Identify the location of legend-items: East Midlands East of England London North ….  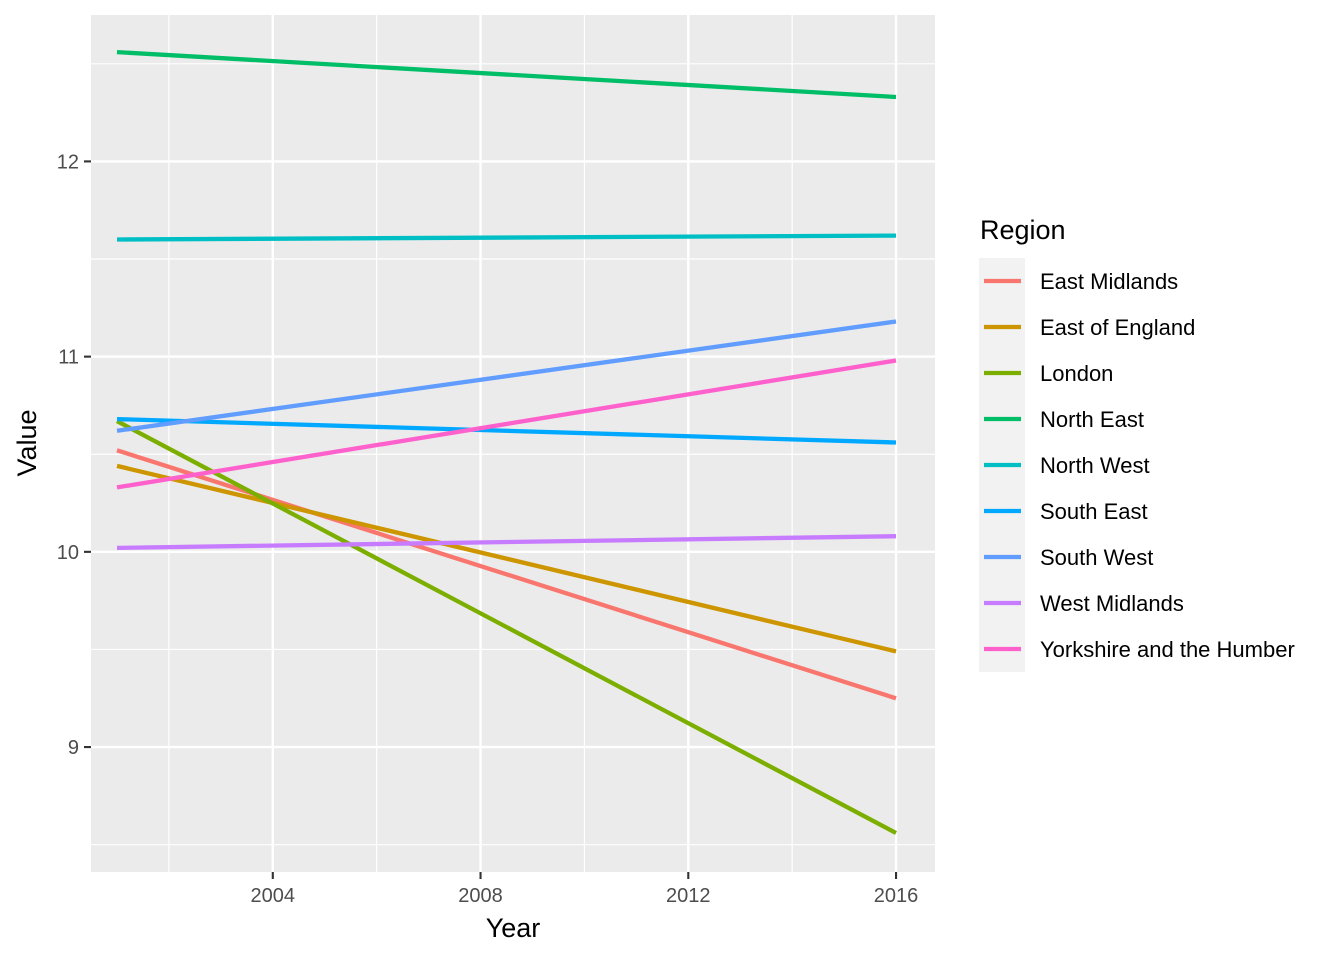
(1139, 465).